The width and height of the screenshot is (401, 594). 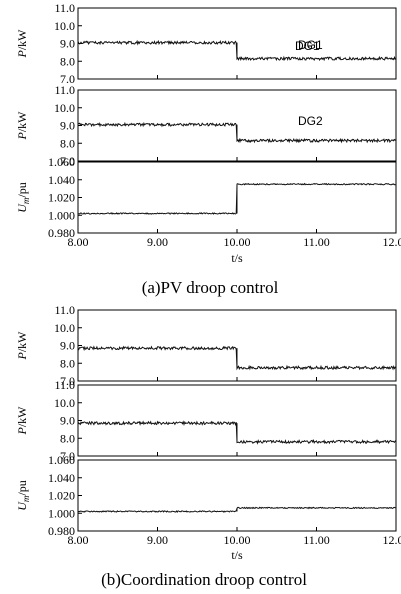 I want to click on subplot-1: 11.0 10.0 9.0 8.0 7.0 P/kW DG1, so click(x=206, y=43).